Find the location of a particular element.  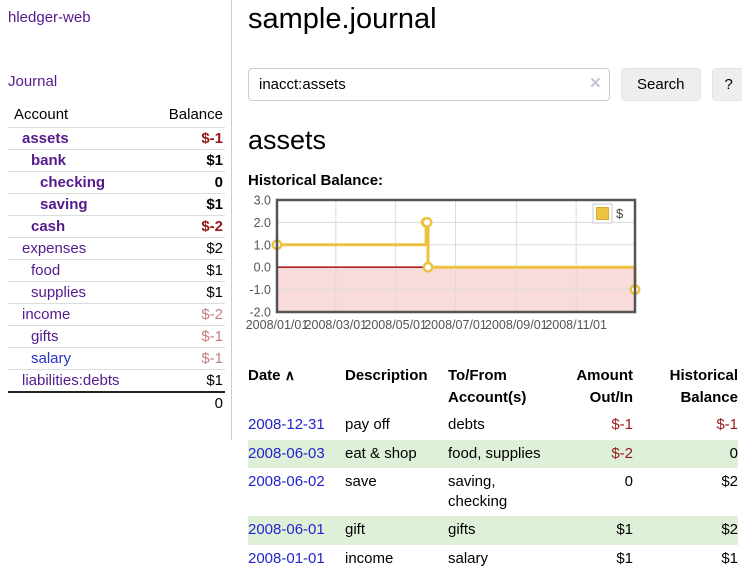

svg-text: 2008/07/01 is located at coordinates (455, 325).